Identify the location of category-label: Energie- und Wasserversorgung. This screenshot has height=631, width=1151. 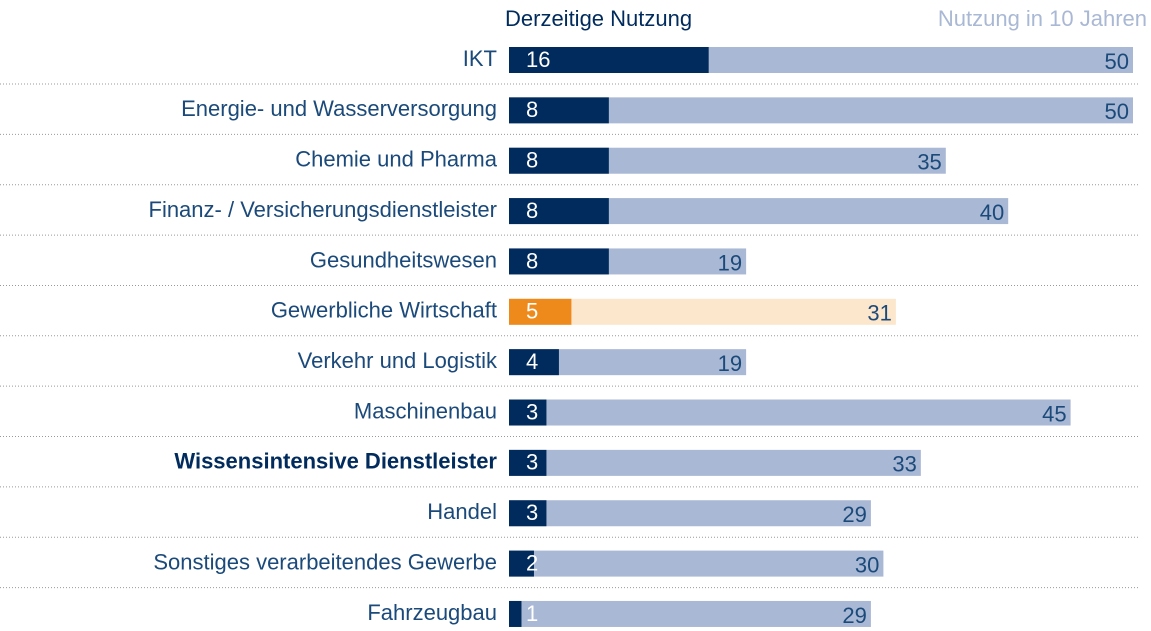
(339, 108).